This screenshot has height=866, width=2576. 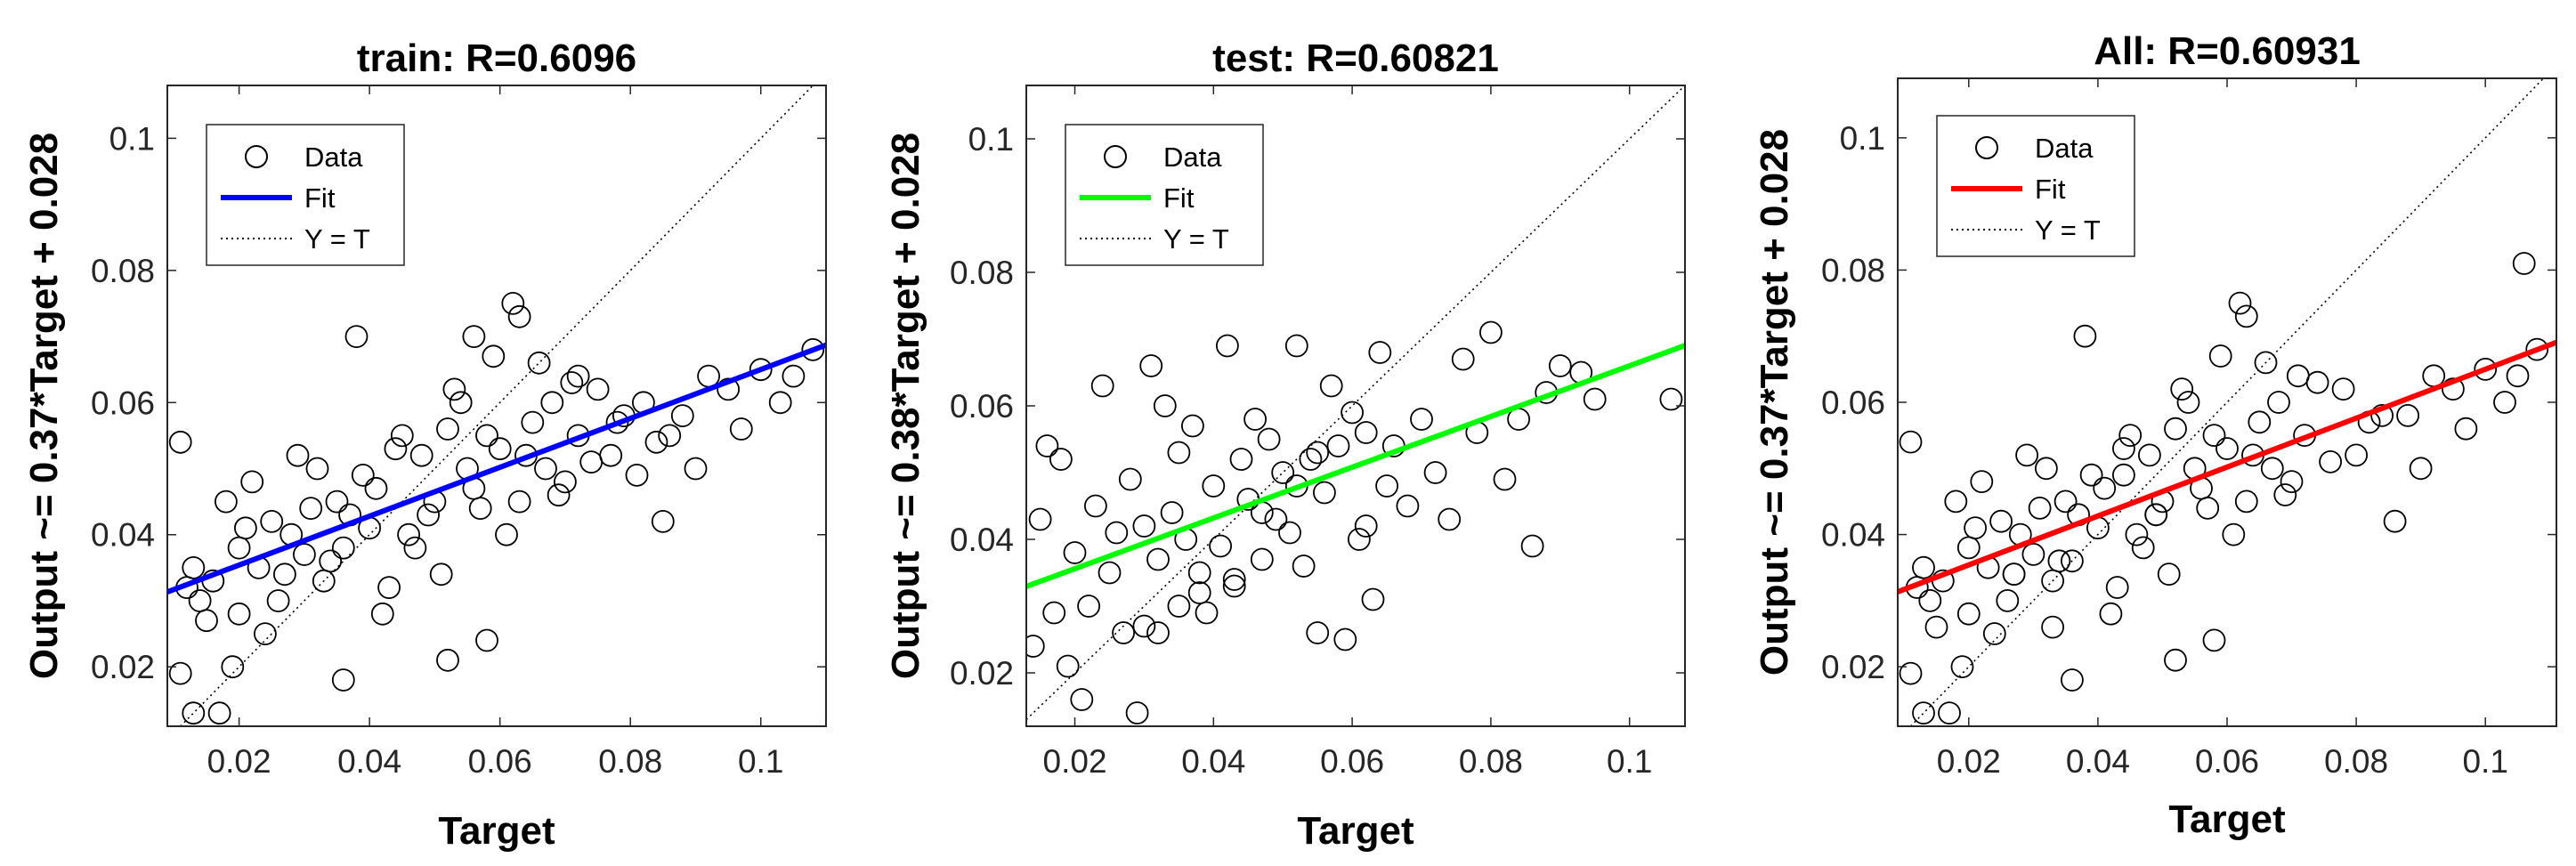 I want to click on fit-line-group, so click(x=497, y=469).